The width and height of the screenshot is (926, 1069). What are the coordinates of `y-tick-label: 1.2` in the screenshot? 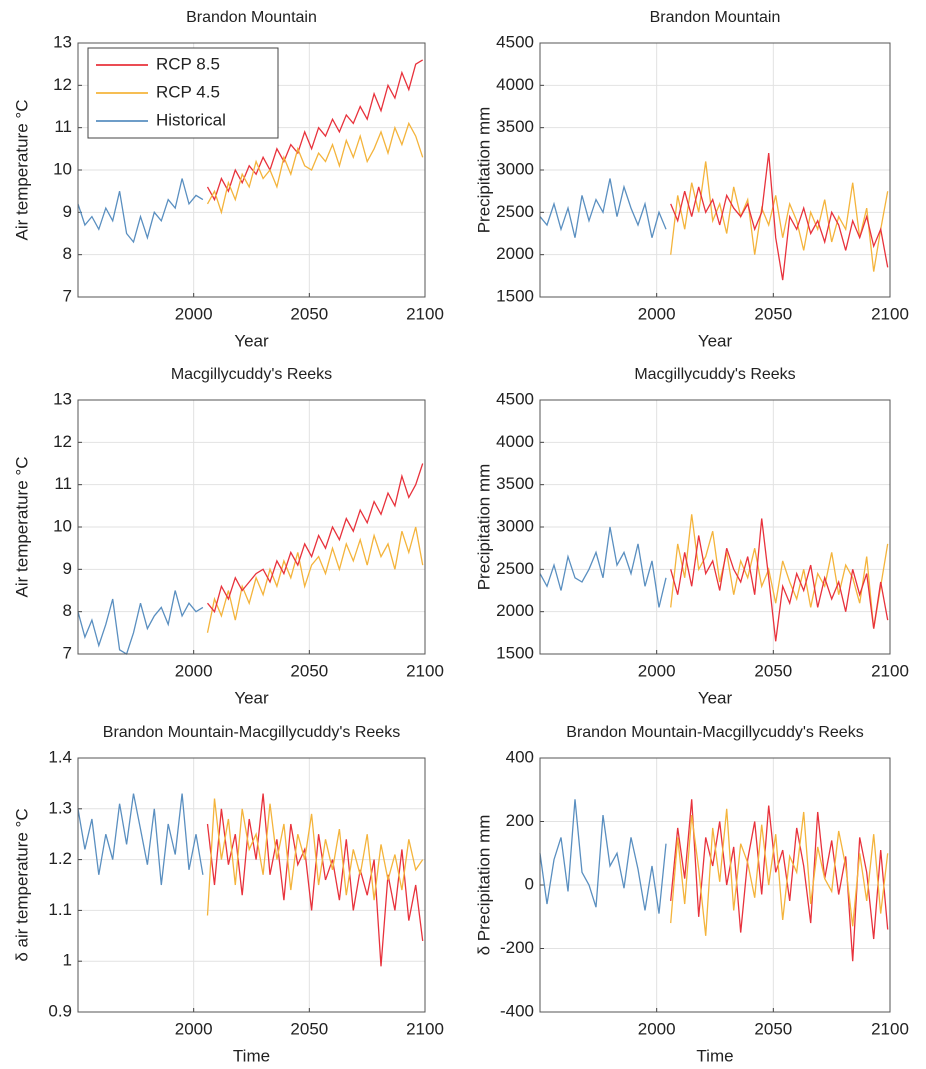 It's located at (60, 858).